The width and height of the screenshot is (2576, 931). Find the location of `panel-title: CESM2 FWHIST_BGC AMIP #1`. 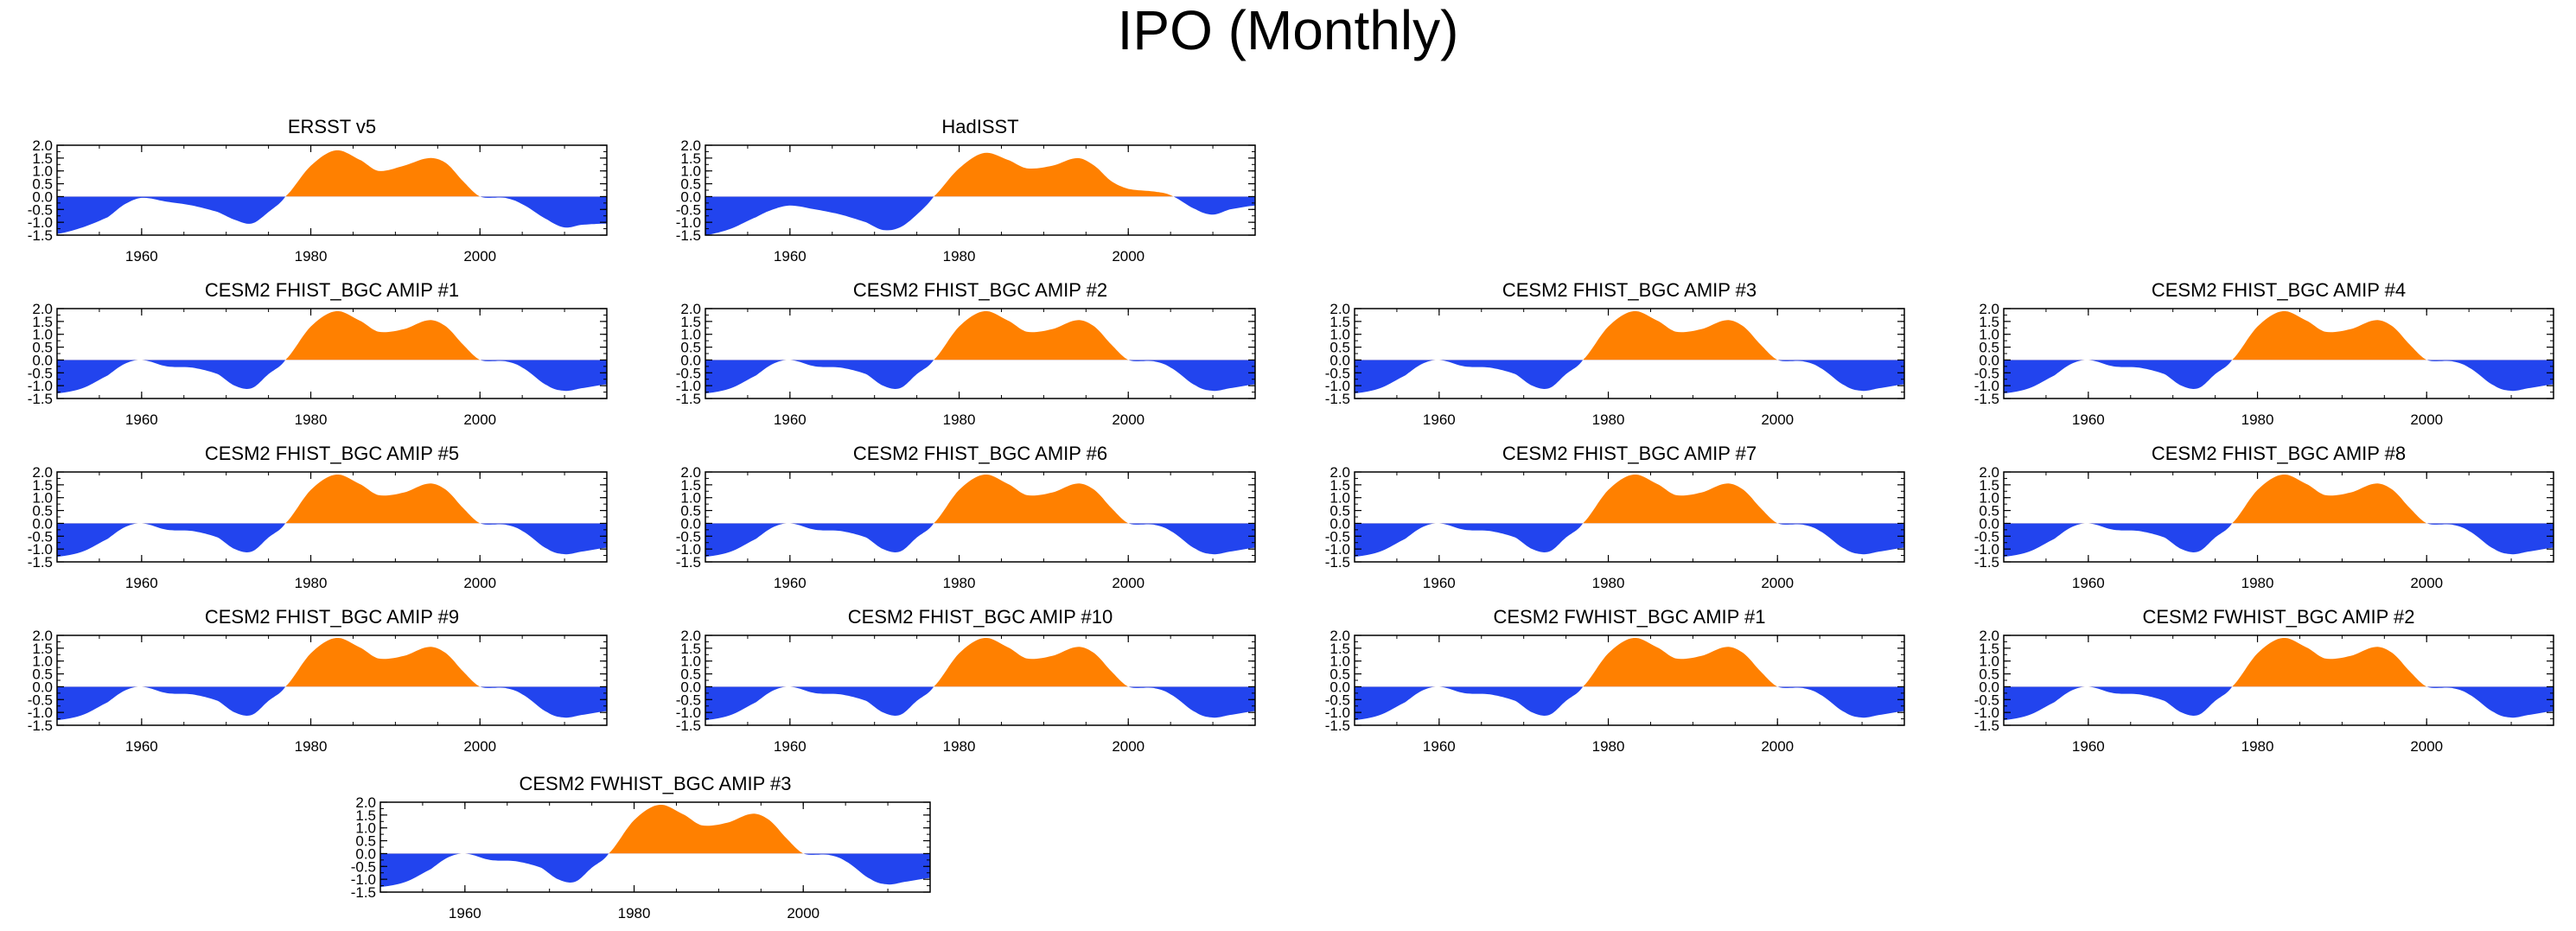

panel-title: CESM2 FWHIST_BGC AMIP #1 is located at coordinates (1629, 617).